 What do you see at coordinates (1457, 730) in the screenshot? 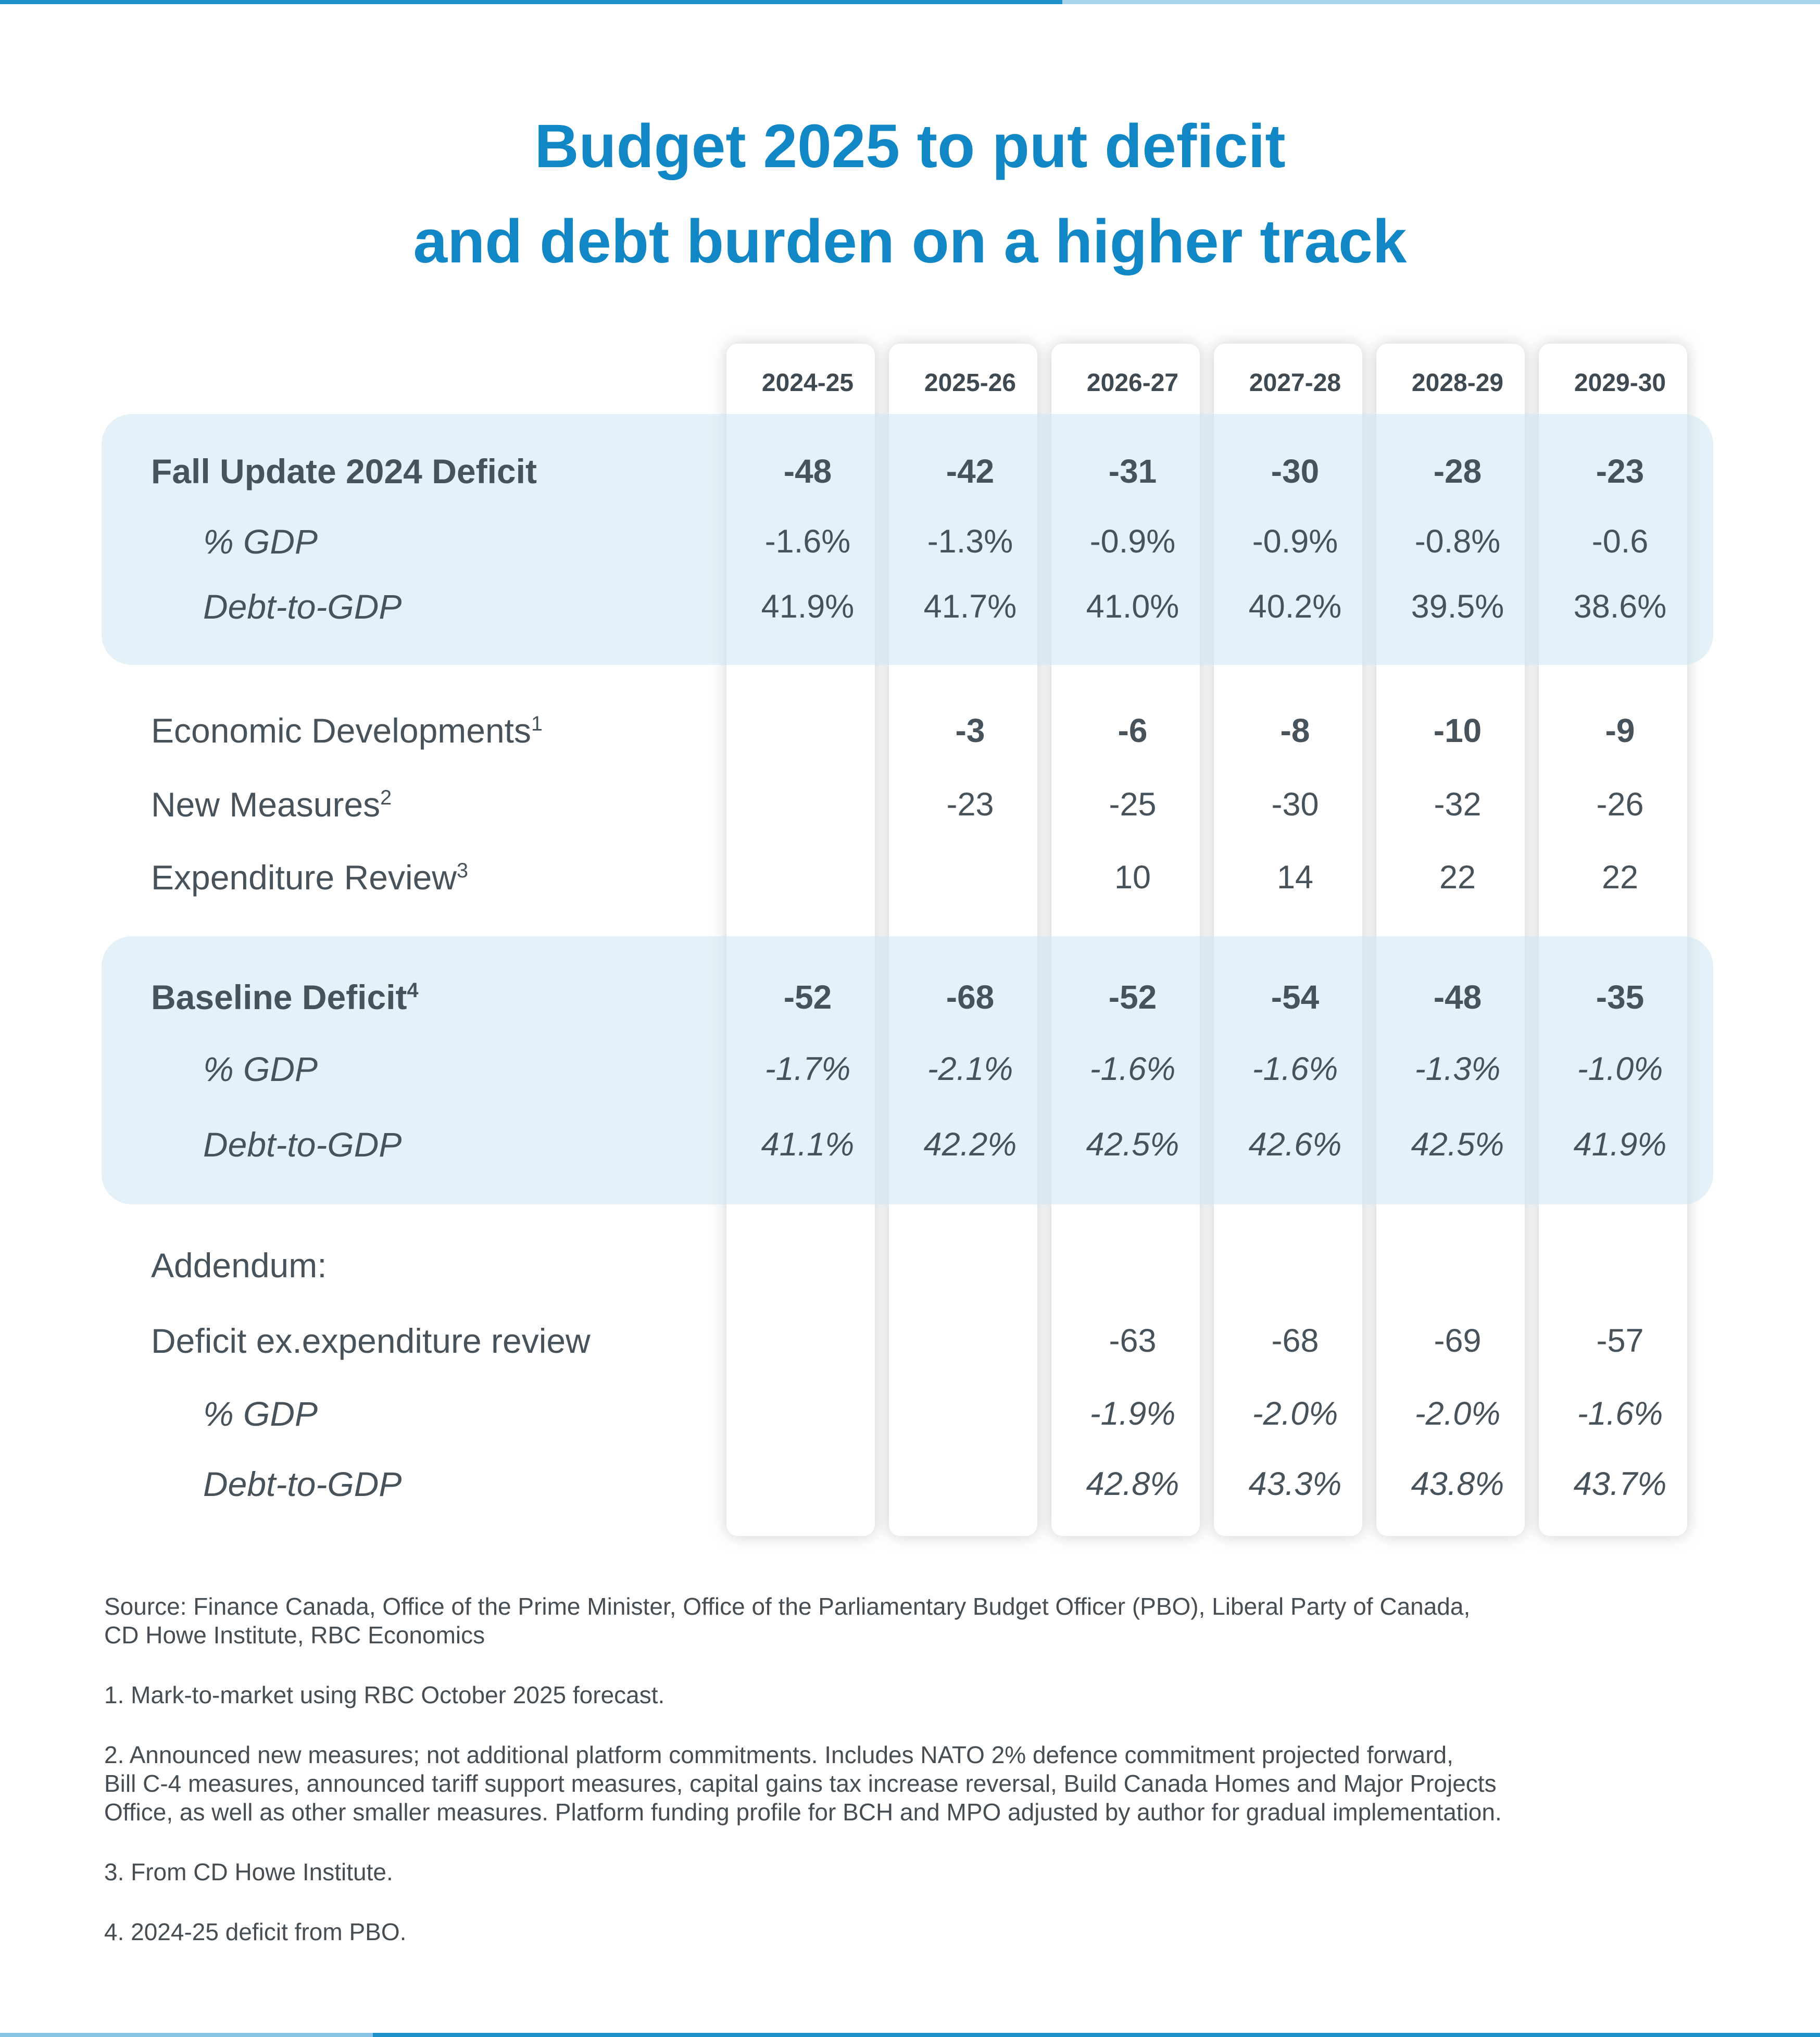
I see `value-cell: -10` at bounding box center [1457, 730].